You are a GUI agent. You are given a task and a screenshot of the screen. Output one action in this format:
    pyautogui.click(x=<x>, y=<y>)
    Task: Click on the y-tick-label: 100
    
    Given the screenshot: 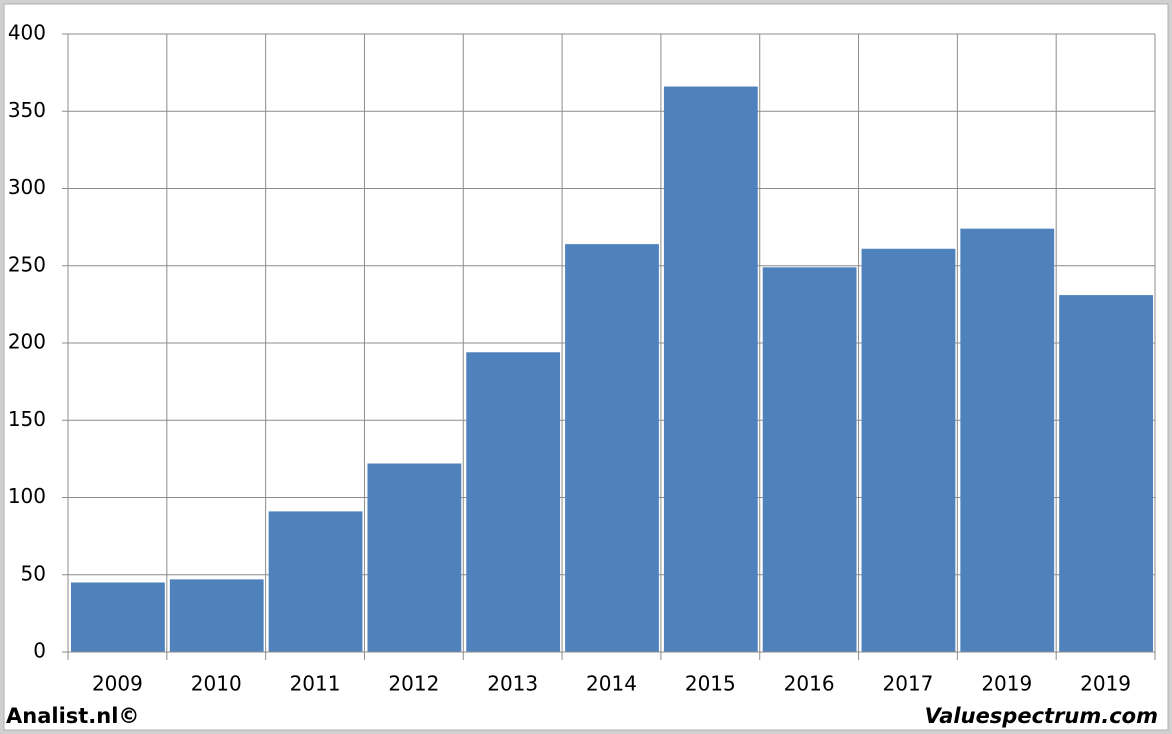 What is the action you would take?
    pyautogui.click(x=27, y=496)
    